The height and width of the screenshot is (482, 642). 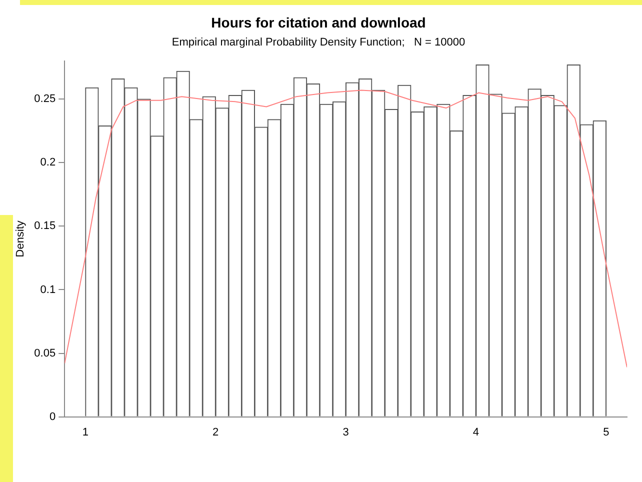 What do you see at coordinates (45, 353) in the screenshot?
I see `y-tick-label: 0.05` at bounding box center [45, 353].